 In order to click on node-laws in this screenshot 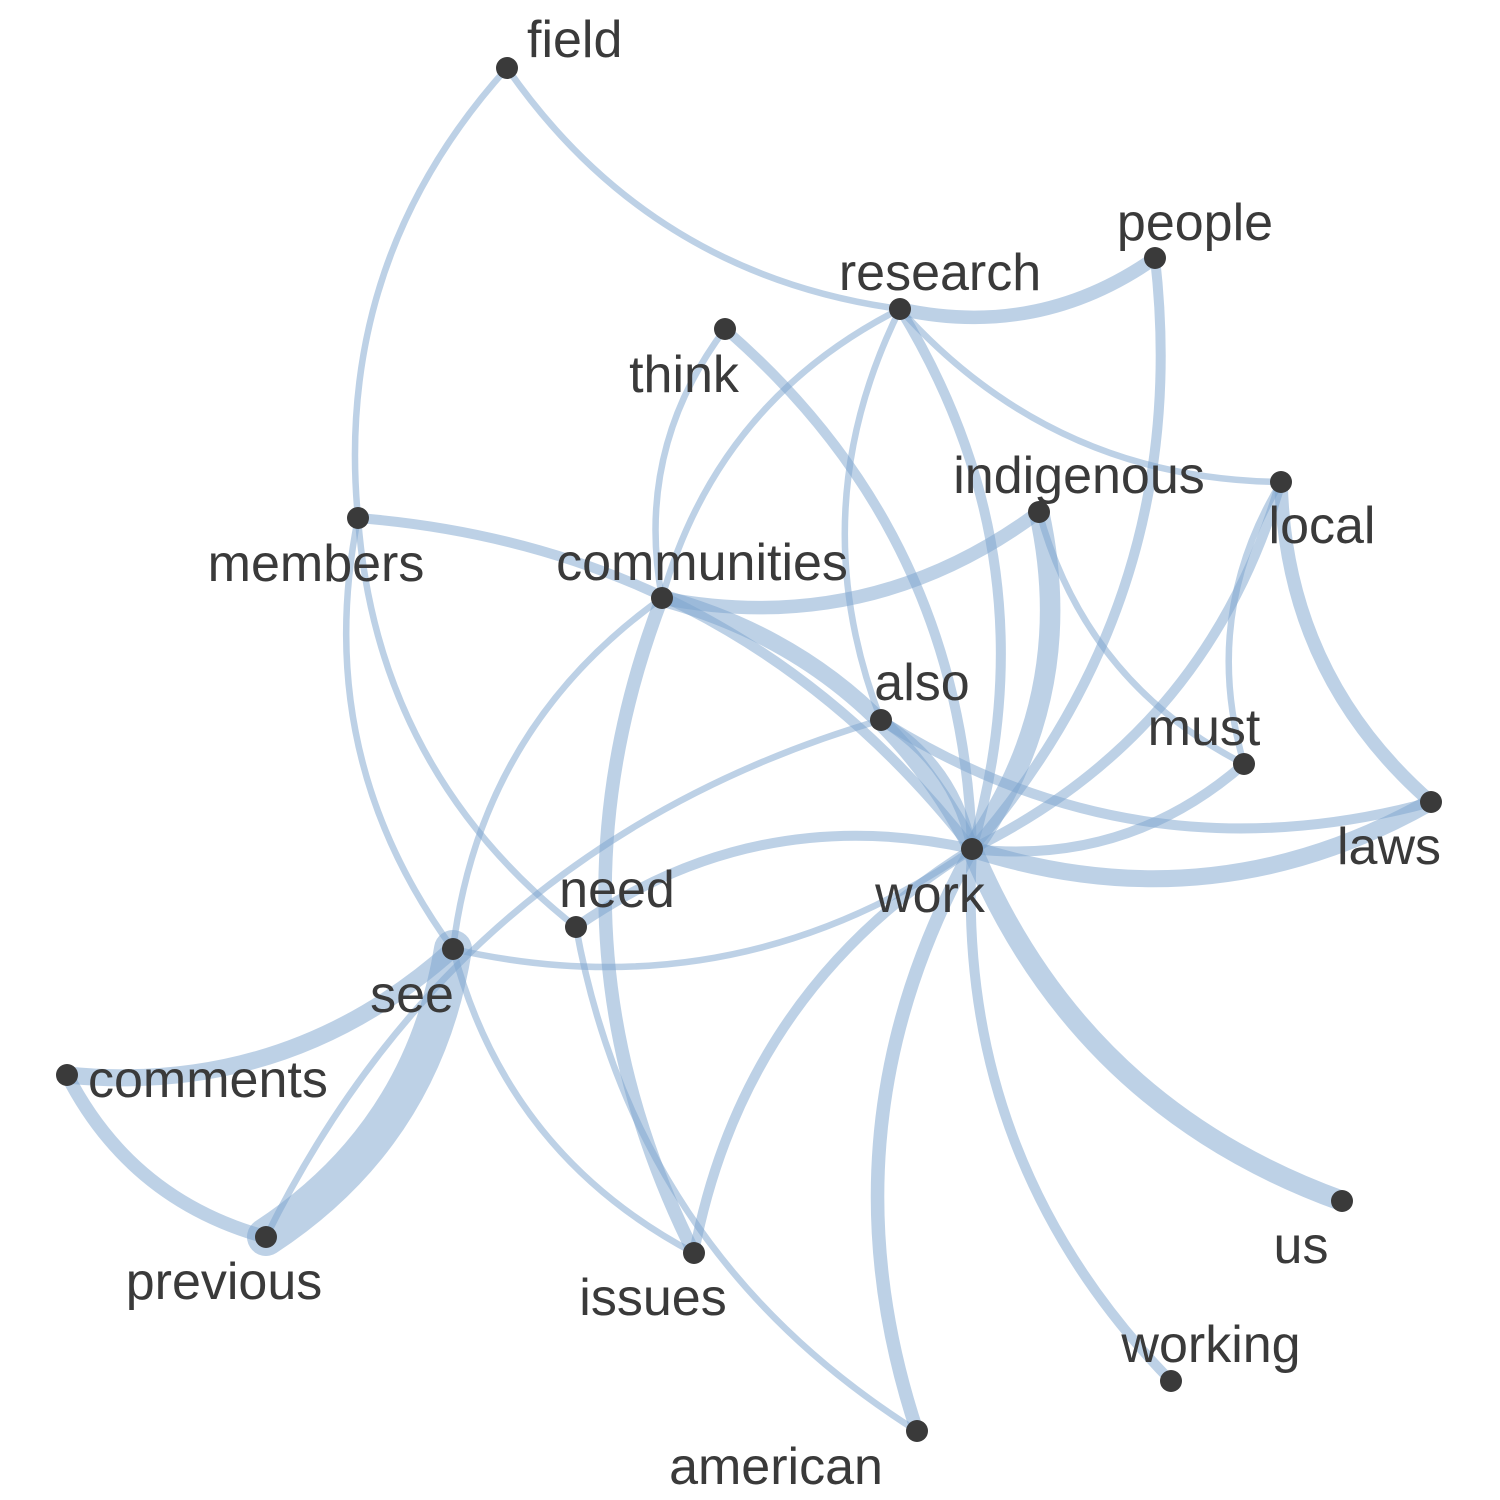, I will do `click(1431, 802)`.